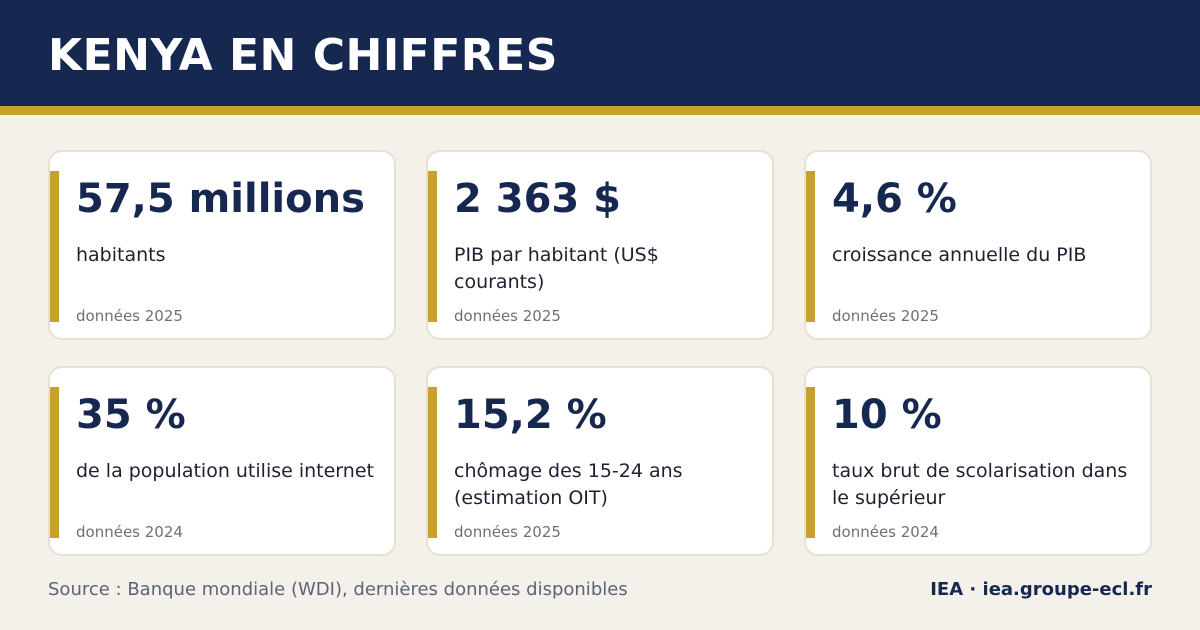 This screenshot has height=630, width=1200. Describe the element at coordinates (131, 415) in the screenshot. I see `stat-value: 35 %` at that location.